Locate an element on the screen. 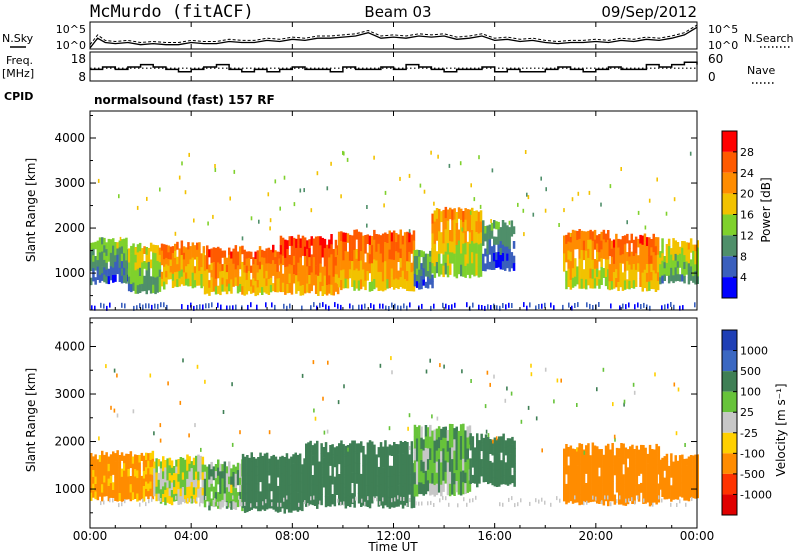 This screenshot has width=800, height=554. velocity-colorbar-swatch is located at coordinates (729, 484).